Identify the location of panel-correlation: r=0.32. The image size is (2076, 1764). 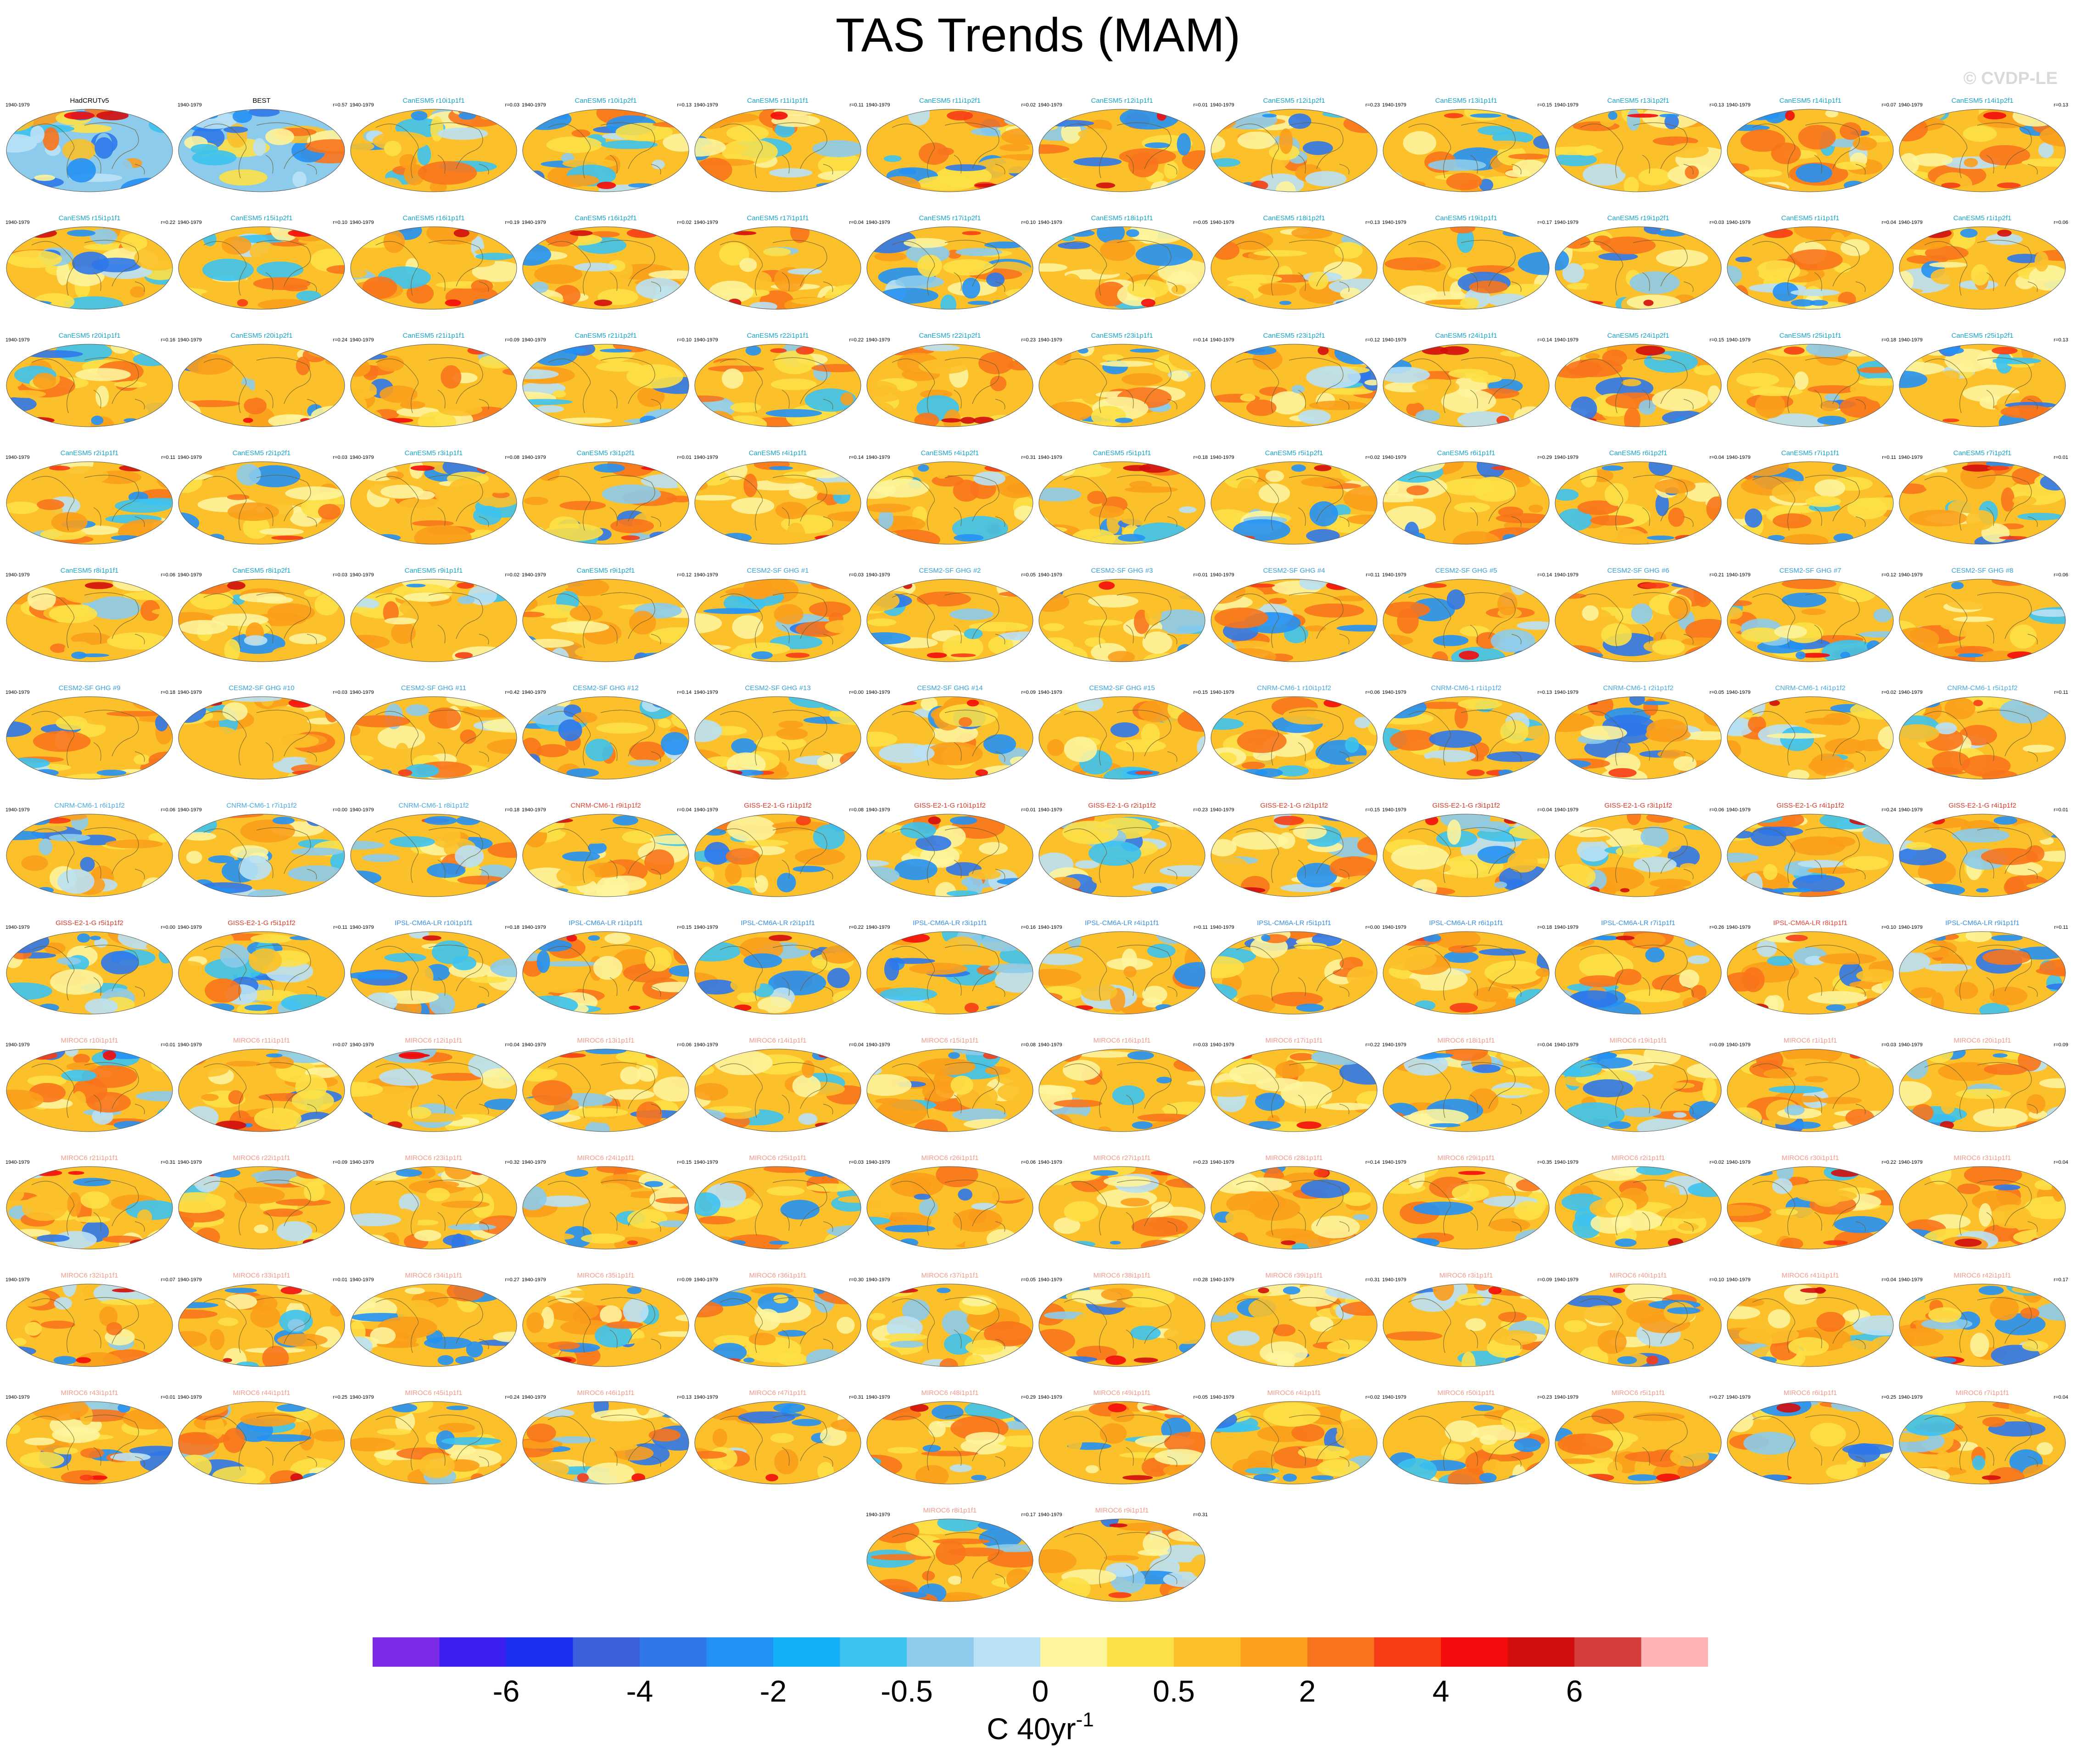
(512, 1162).